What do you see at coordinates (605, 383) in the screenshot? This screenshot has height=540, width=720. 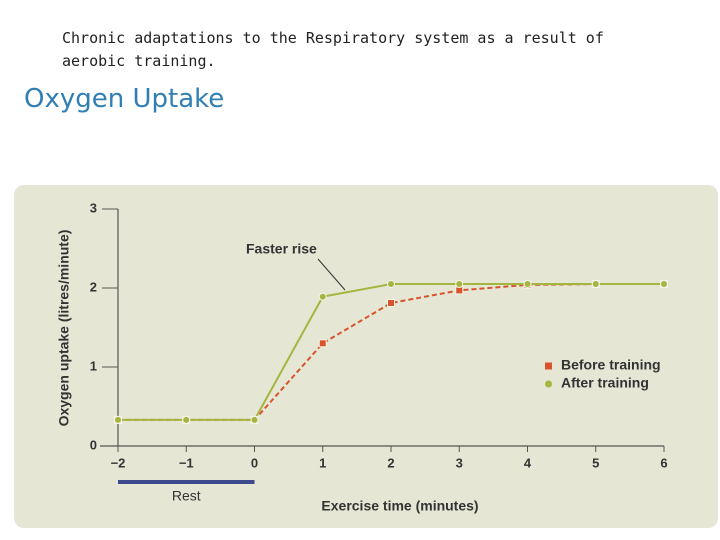 I see `legend-label: After training` at bounding box center [605, 383].